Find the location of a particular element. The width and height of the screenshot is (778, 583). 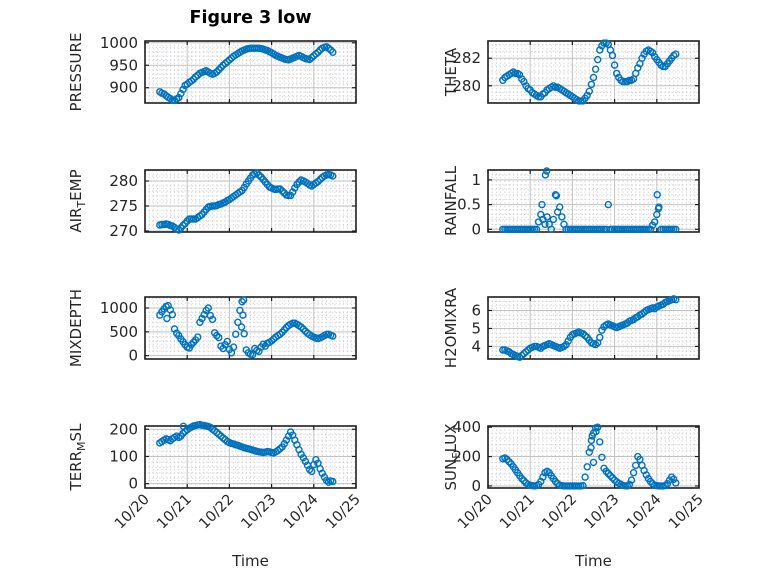

y-tick-labels: 0 200 400 is located at coordinates (466, 456).